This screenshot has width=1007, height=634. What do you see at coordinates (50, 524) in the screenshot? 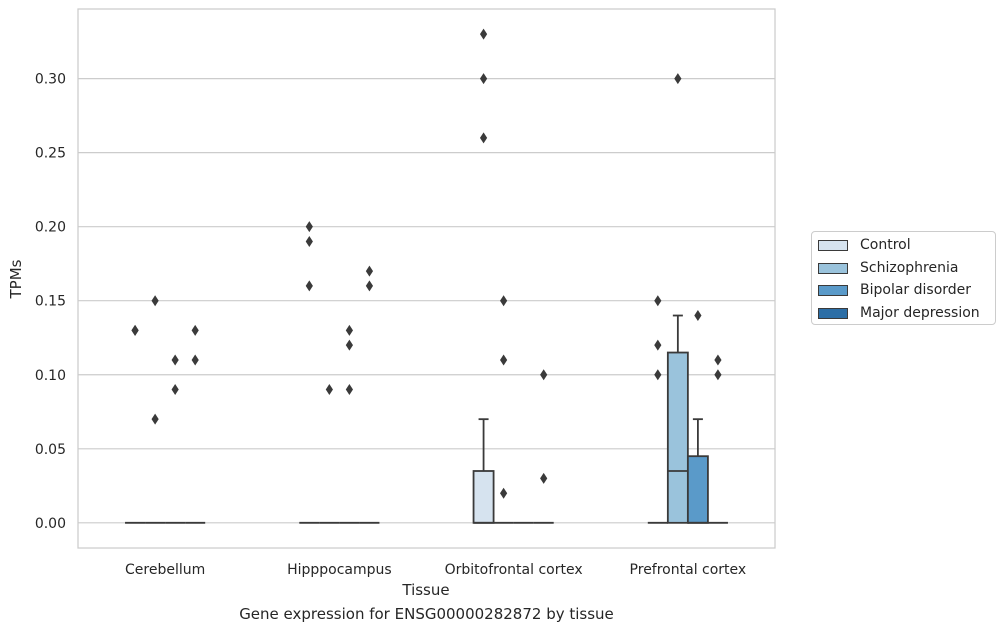
I see `y-tick-label: 0.00` at bounding box center [50, 524].